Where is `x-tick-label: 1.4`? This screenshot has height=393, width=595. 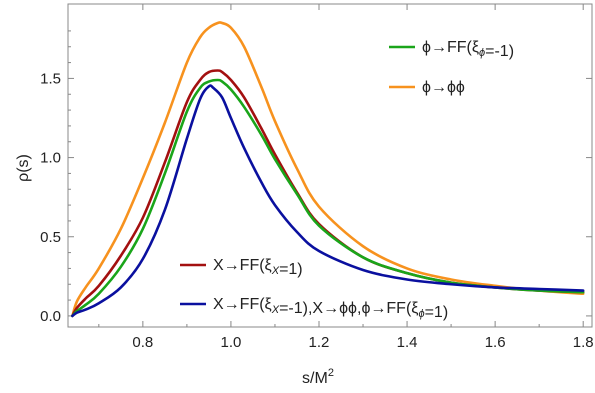 x-tick-label: 1.4 is located at coordinates (407, 342).